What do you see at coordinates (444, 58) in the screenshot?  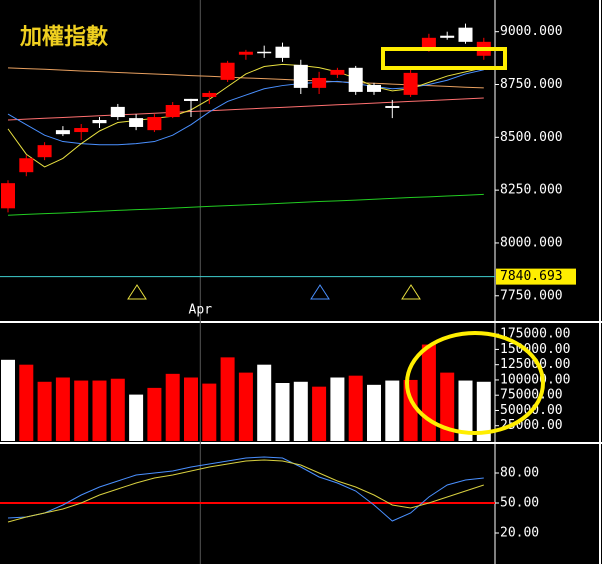 I see `highlight-box` at bounding box center [444, 58].